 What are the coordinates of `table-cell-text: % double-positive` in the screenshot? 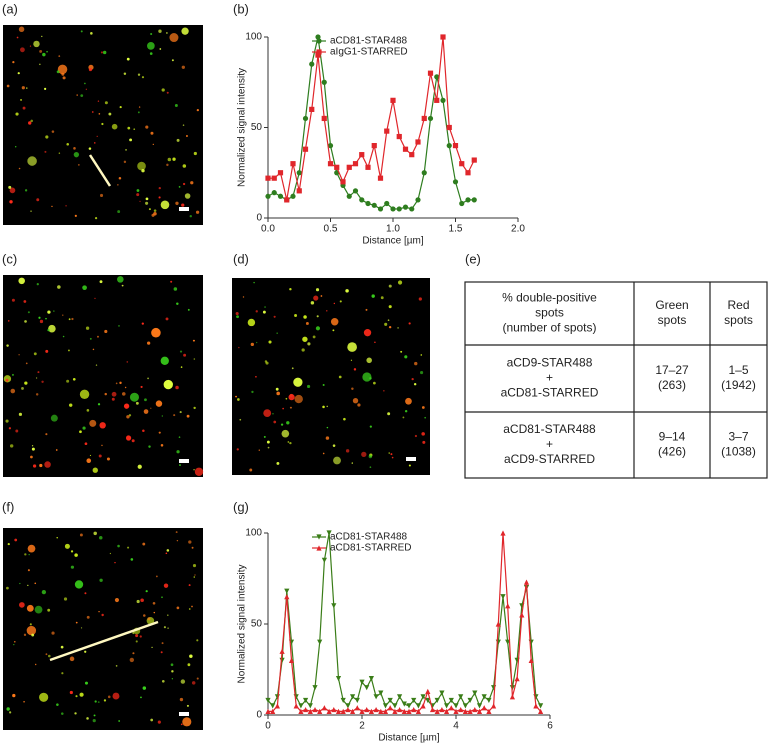 It's located at (549, 298).